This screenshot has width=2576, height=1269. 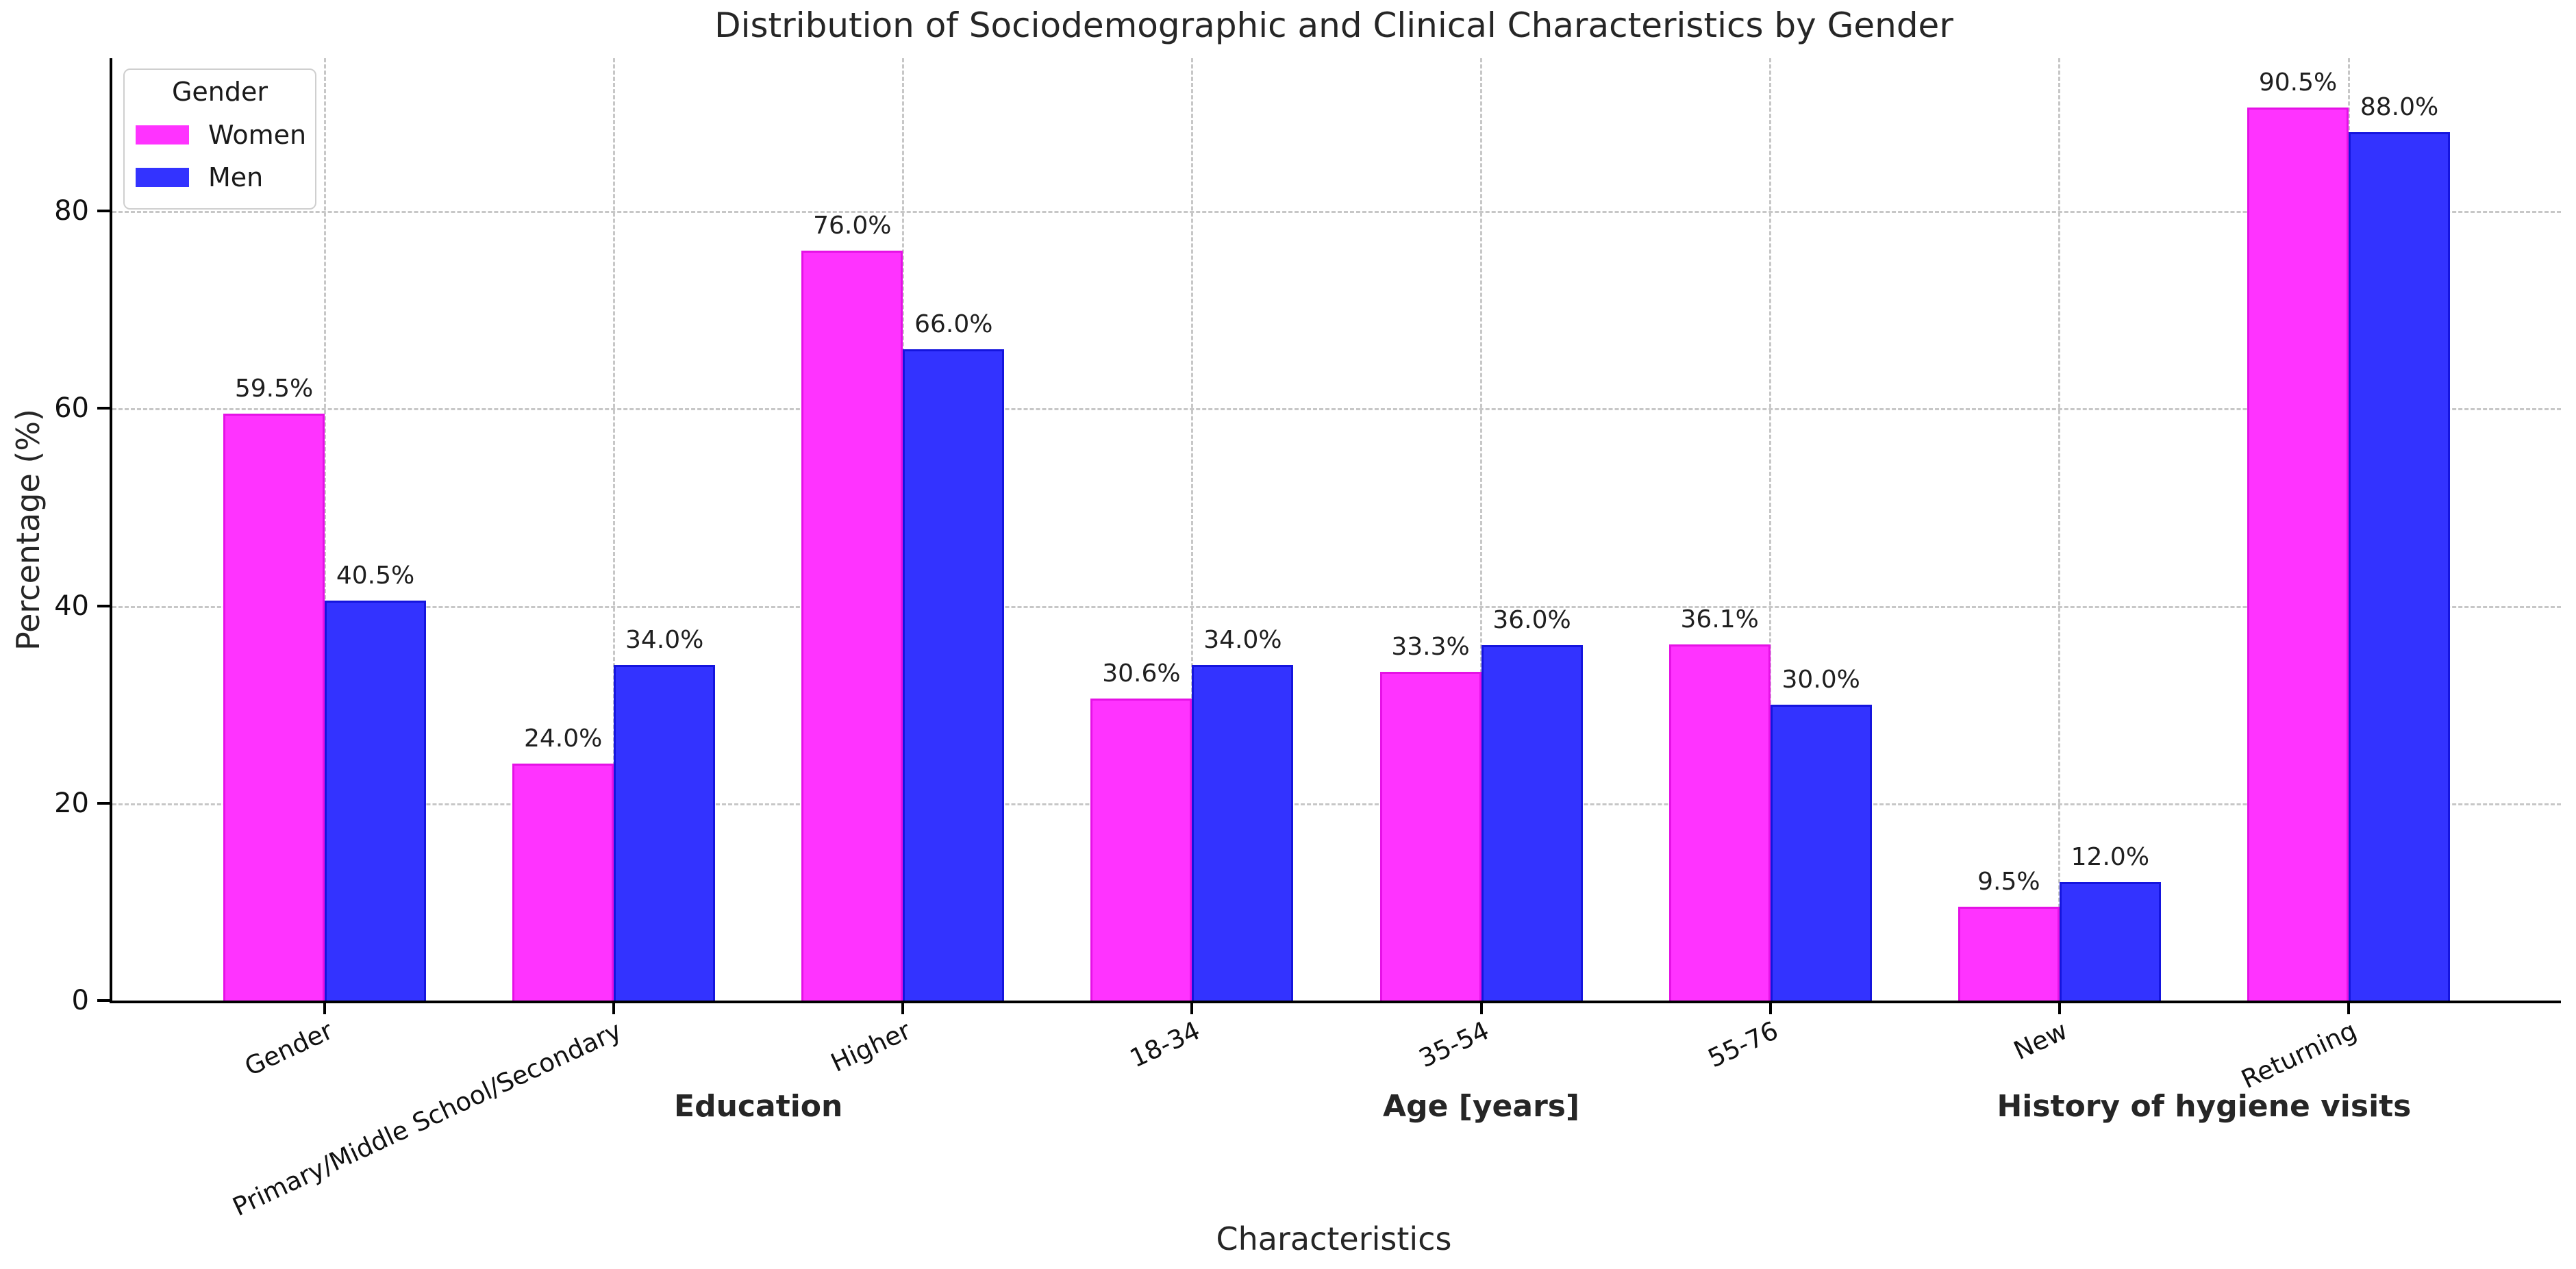 I want to click on bar-value-women-6: 9.5%, so click(x=2008, y=882).